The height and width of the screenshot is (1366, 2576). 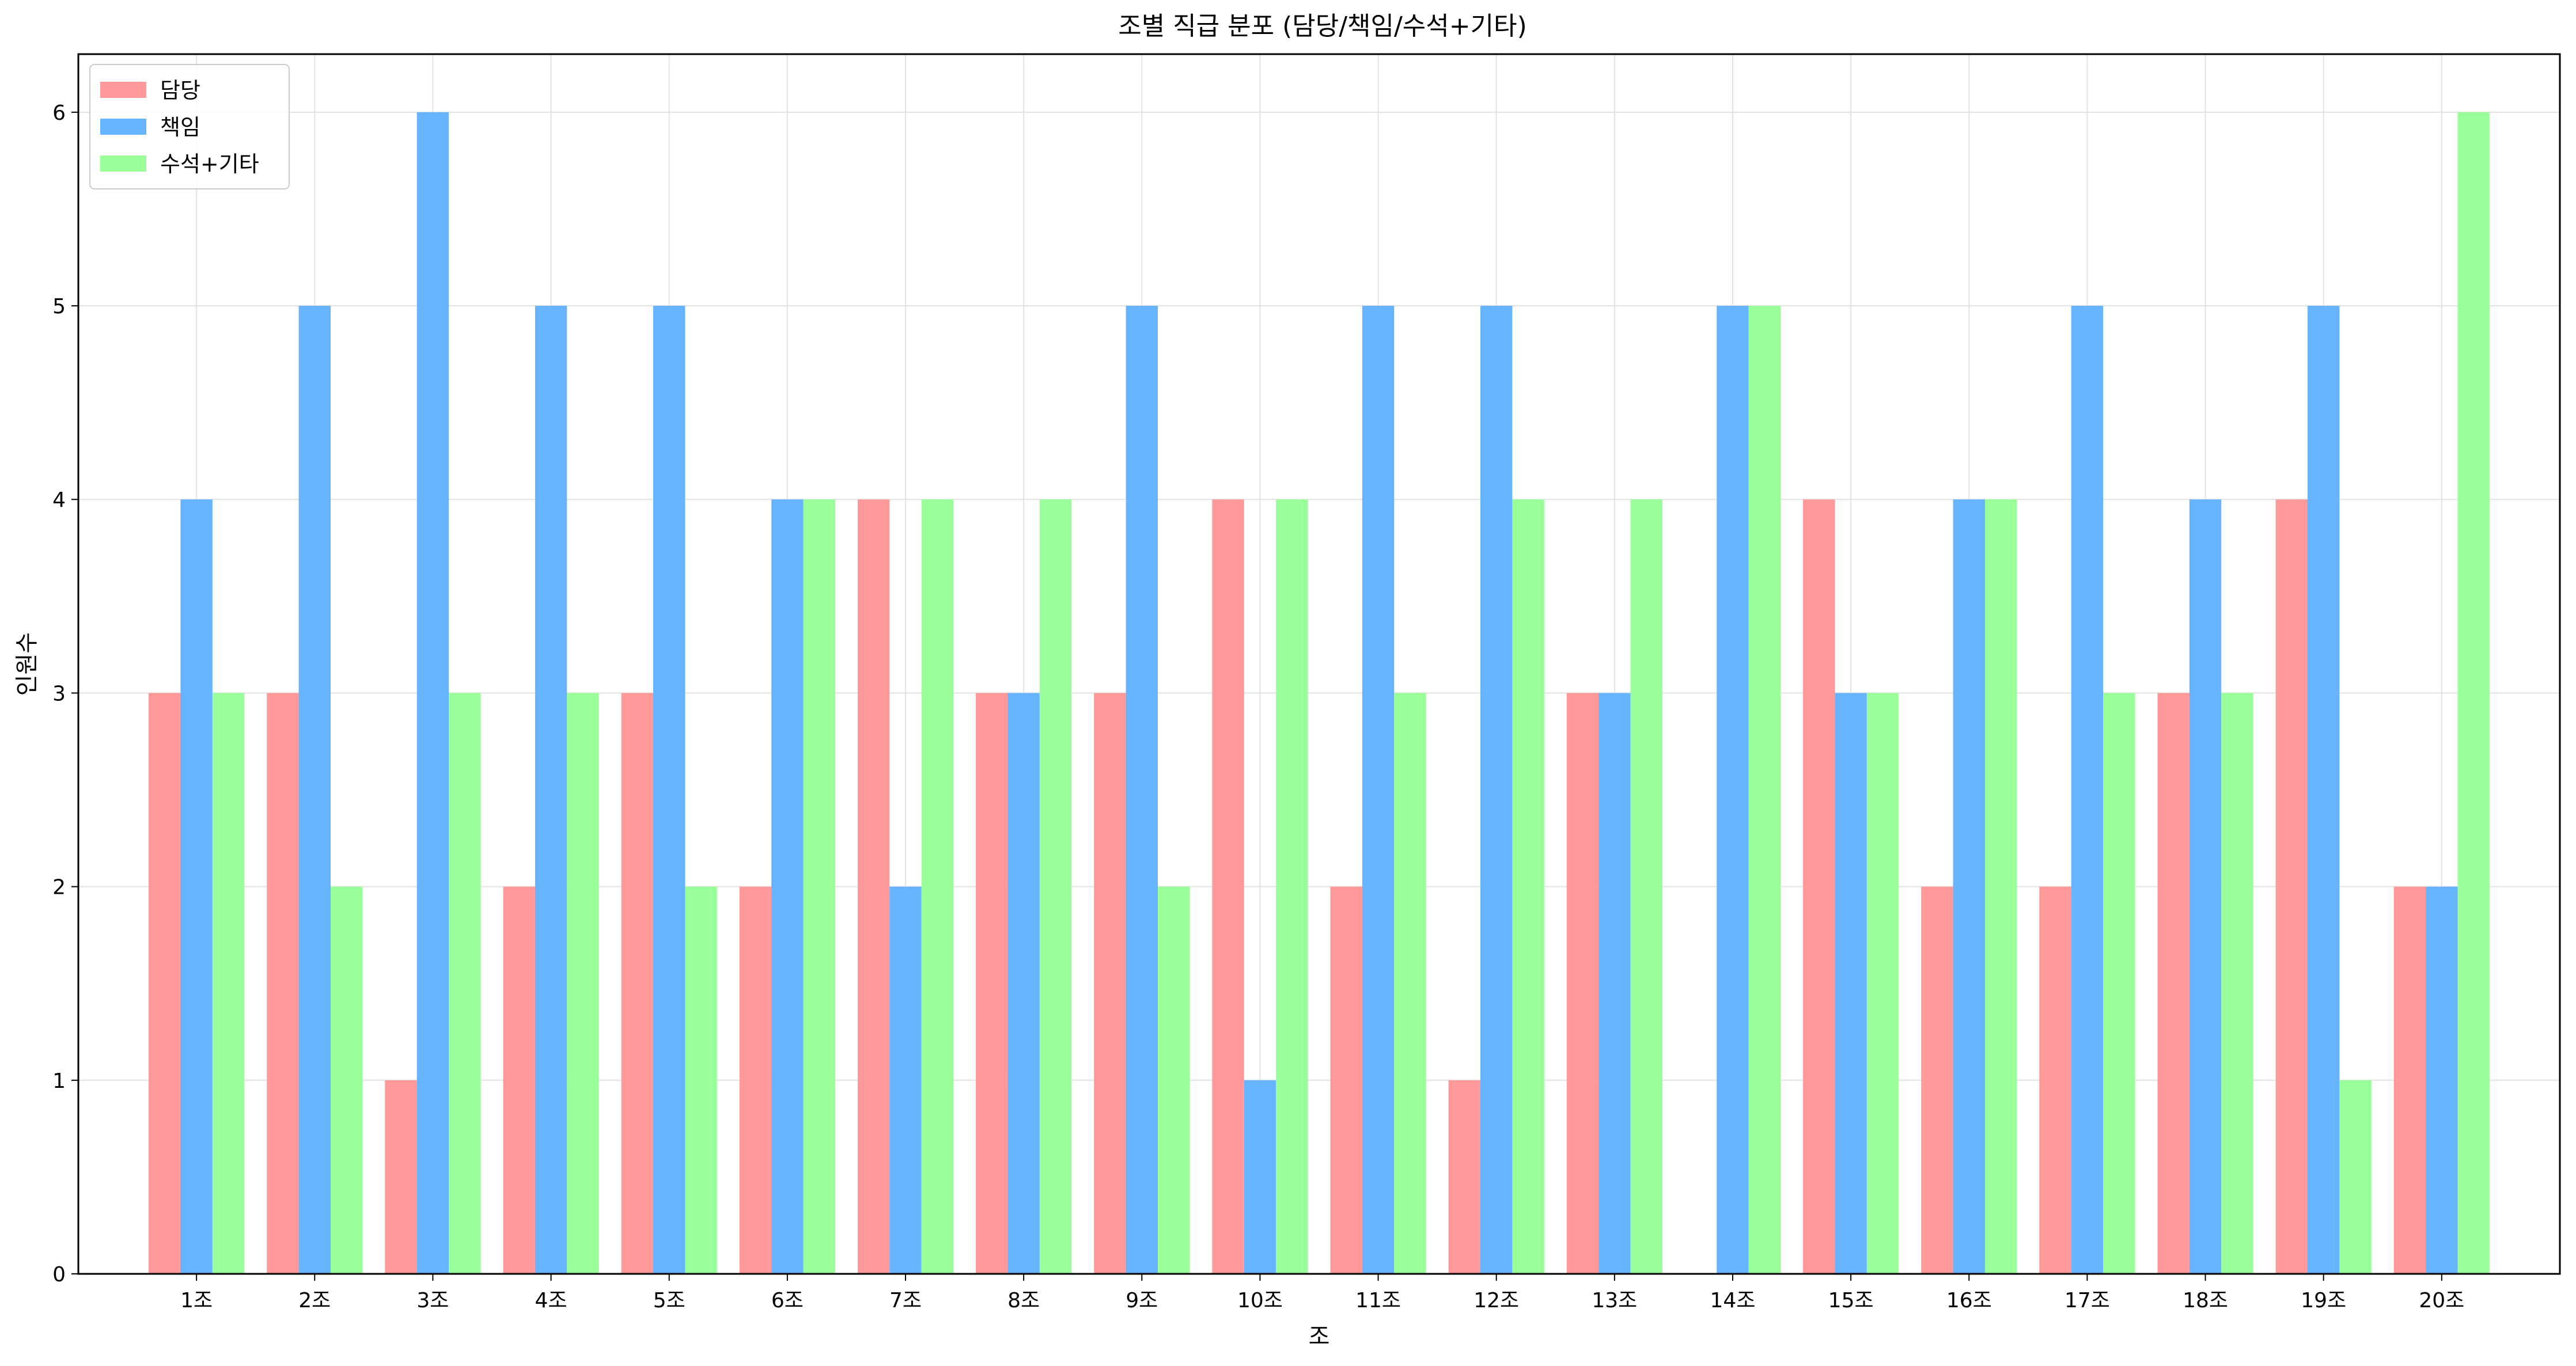 I want to click on x-tick-label: 18조, so click(x=2205, y=1300).